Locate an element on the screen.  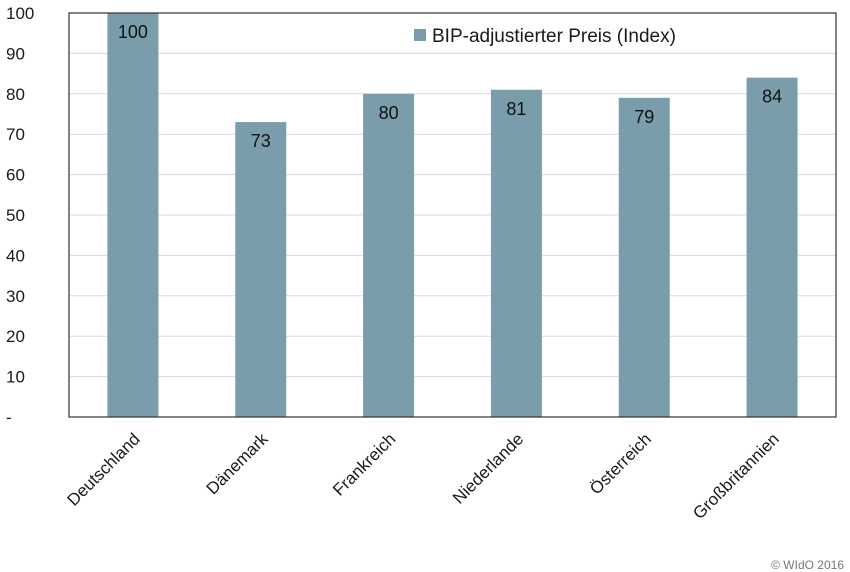
y-tick-label: 50 is located at coordinates (15, 215).